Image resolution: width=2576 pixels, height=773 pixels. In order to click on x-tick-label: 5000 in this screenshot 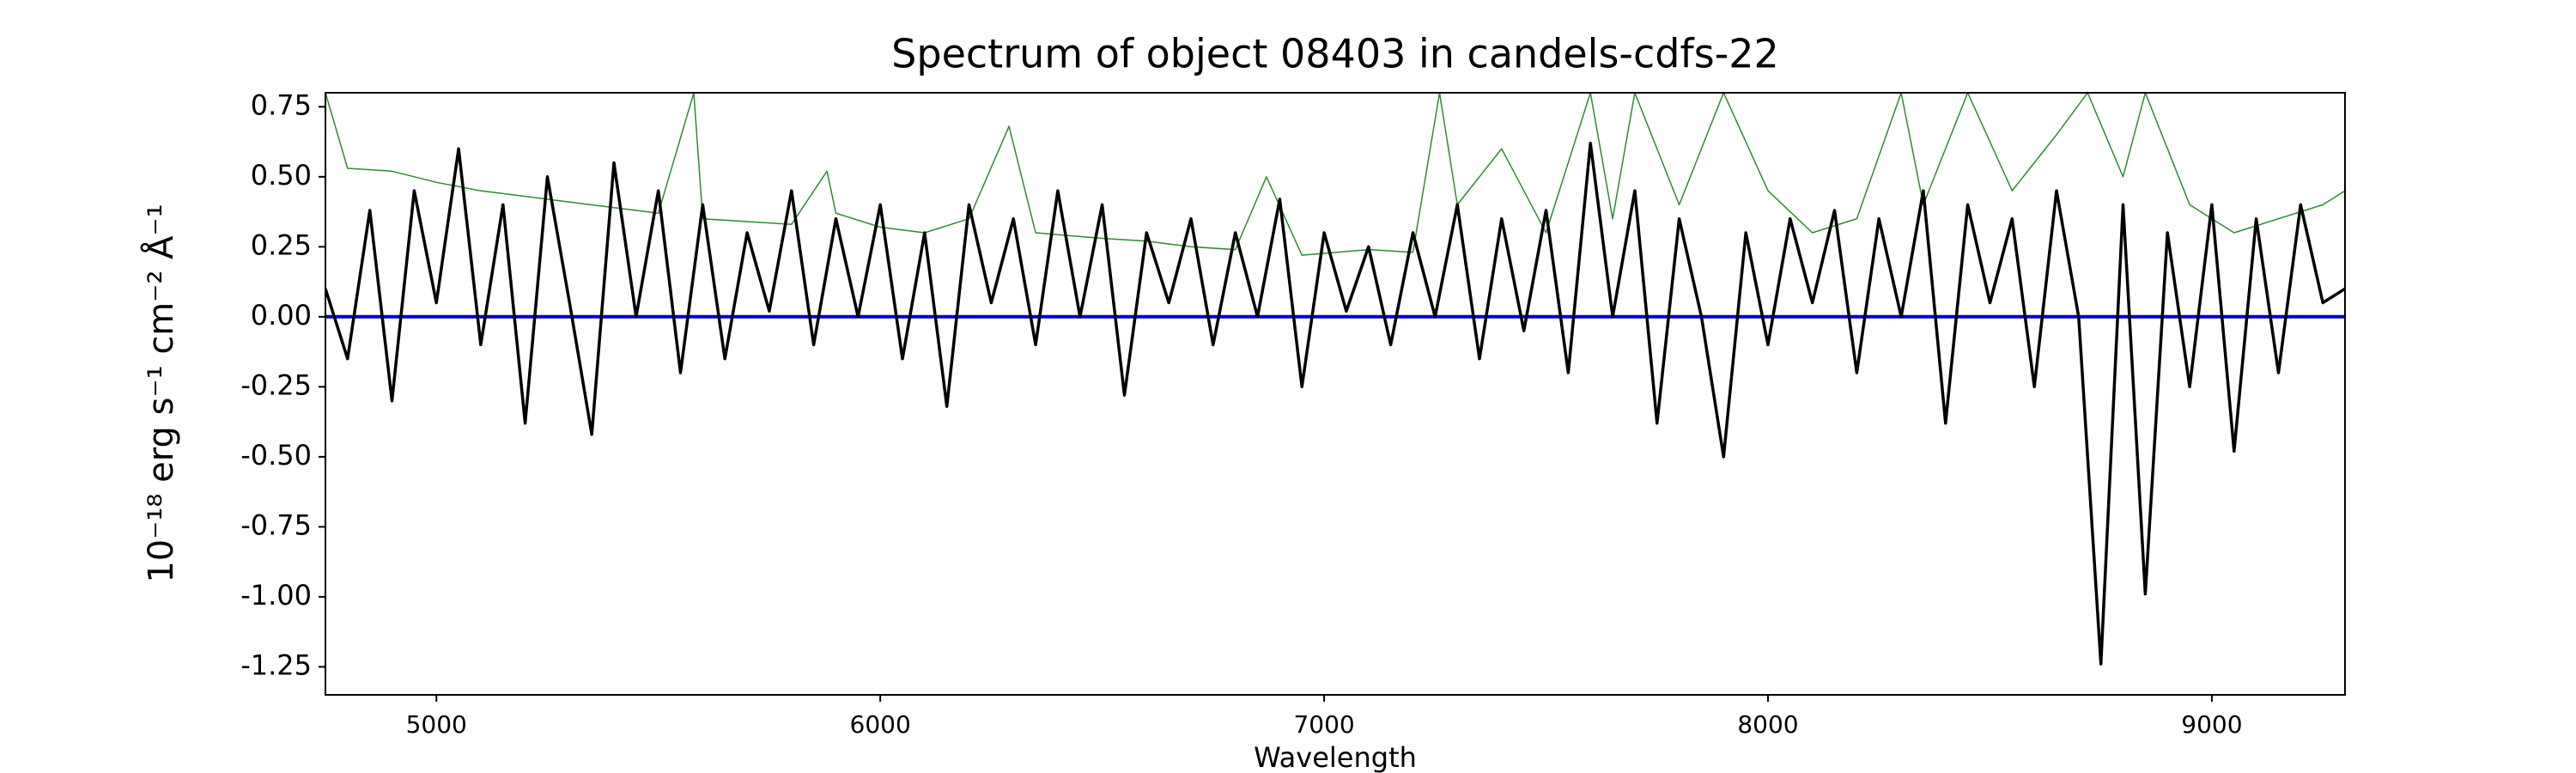, I will do `click(436, 724)`.